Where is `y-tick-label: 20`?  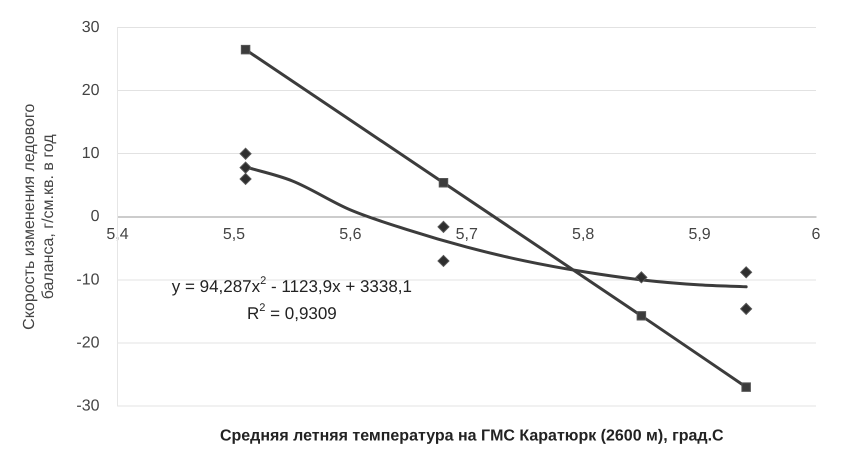 y-tick-label: 20 is located at coordinates (91, 91).